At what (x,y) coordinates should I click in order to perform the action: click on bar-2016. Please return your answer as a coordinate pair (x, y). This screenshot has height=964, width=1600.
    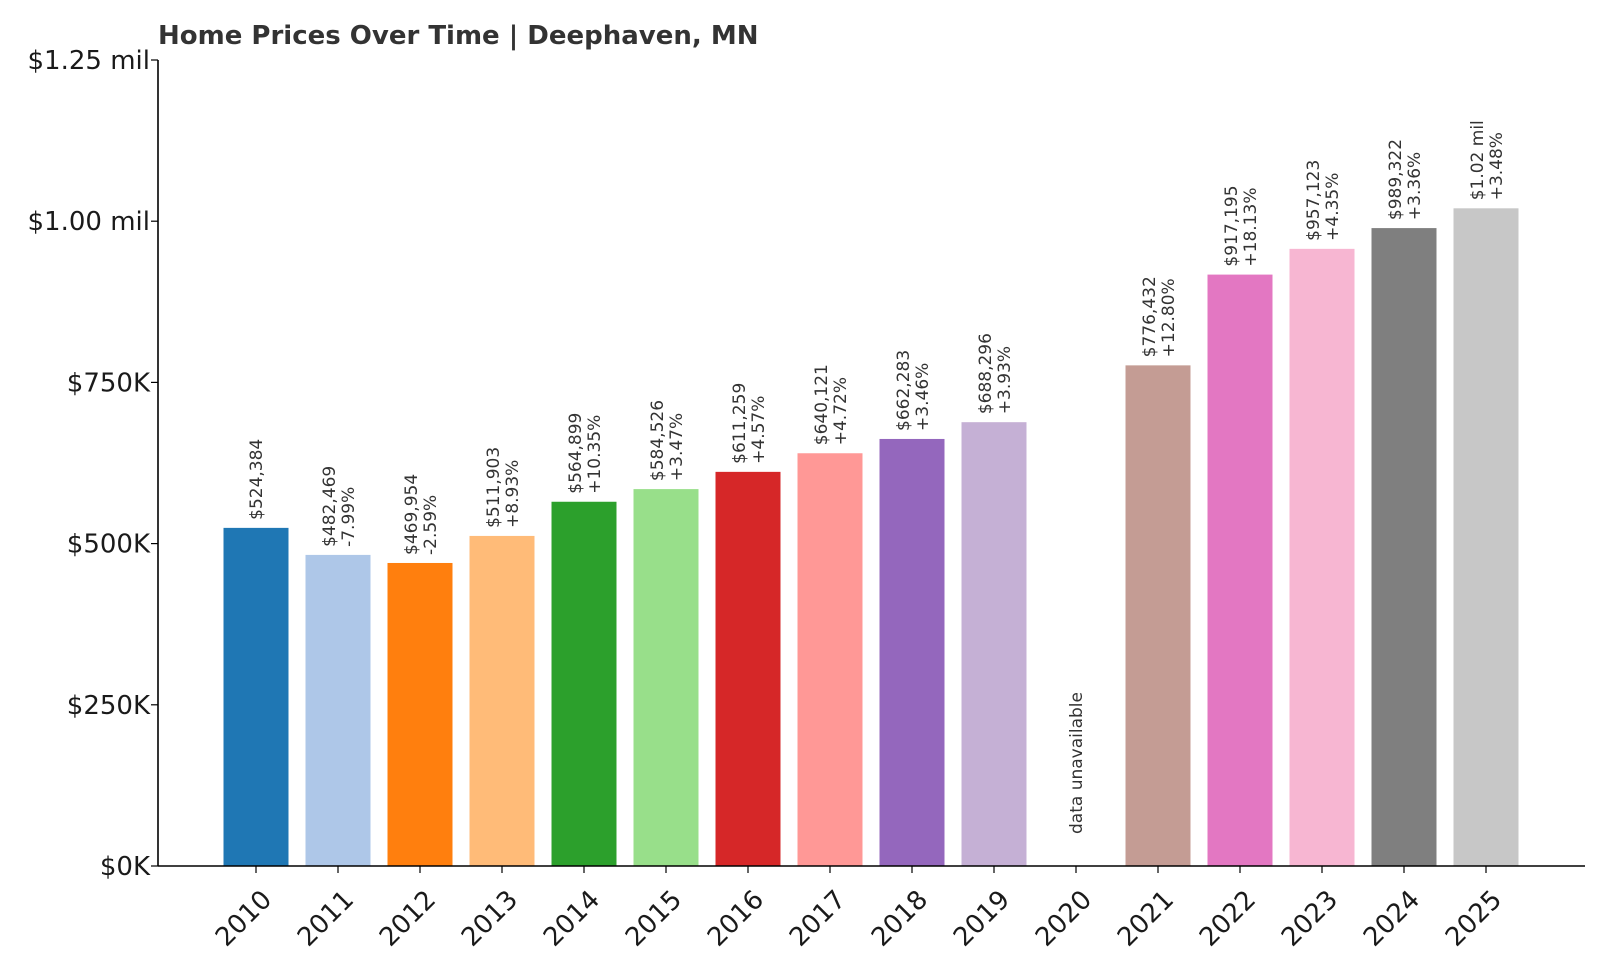
    Looking at the image, I should click on (748, 668).